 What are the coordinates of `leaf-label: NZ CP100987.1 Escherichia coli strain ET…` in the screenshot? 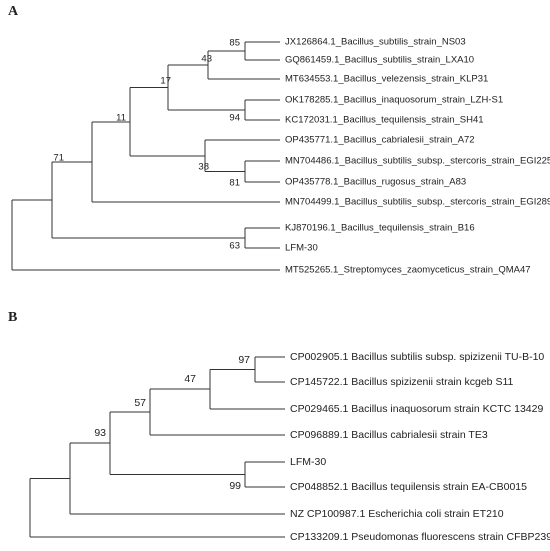 It's located at (397, 514).